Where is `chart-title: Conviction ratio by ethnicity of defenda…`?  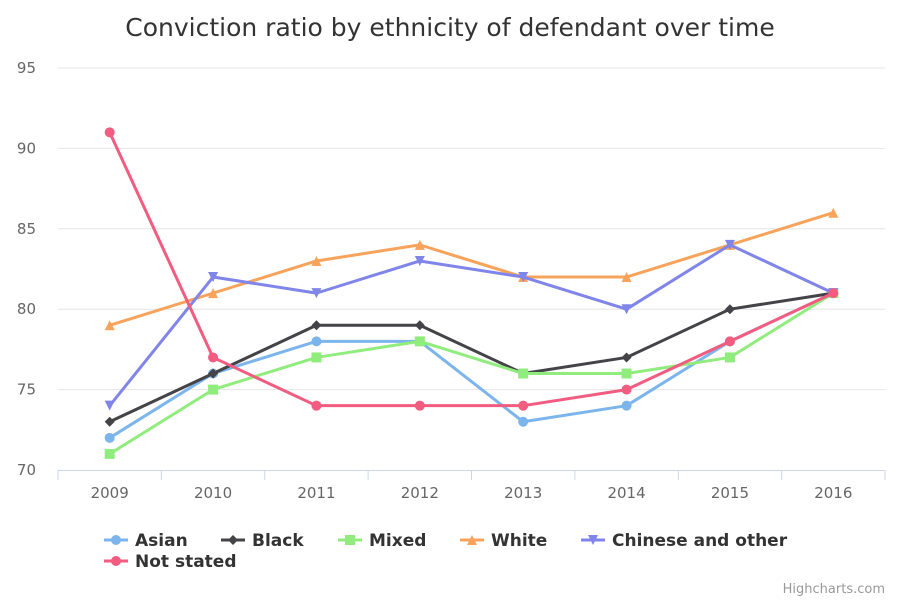 chart-title: Conviction ratio by ethnicity of defenda… is located at coordinates (449, 27).